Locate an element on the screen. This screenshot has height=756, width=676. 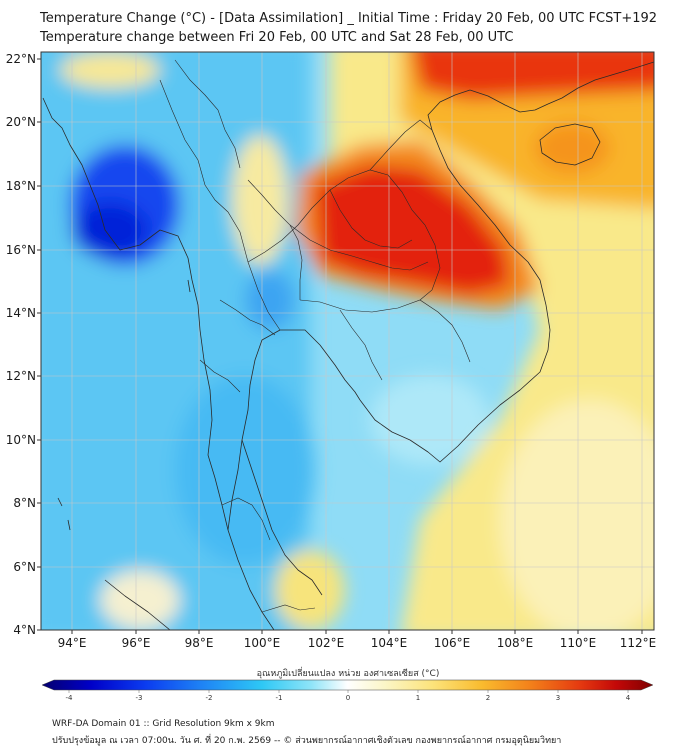
colorbar-label: -1 is located at coordinates (279, 698).